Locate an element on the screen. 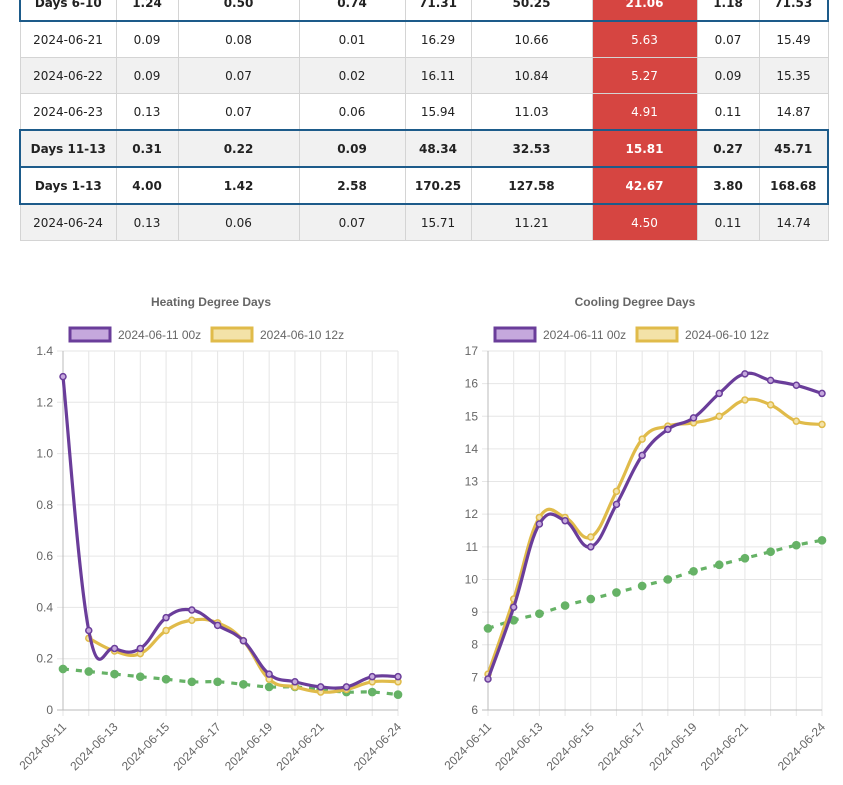 The width and height of the screenshot is (843, 785). y-tick-label: 10 is located at coordinates (472, 579).